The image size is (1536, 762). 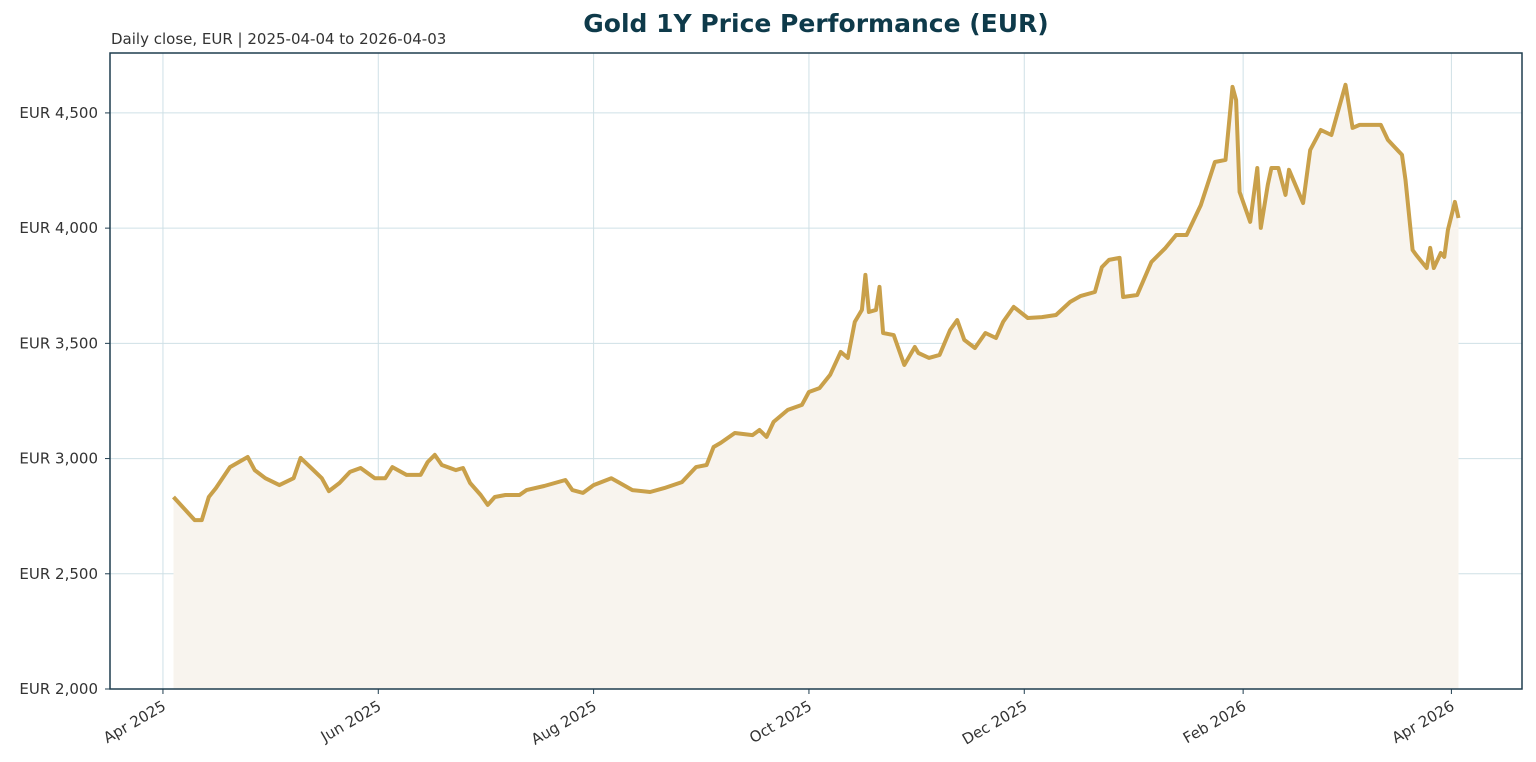 I want to click on chart-title: Gold 1Y Price Performance (EUR), so click(x=815, y=23).